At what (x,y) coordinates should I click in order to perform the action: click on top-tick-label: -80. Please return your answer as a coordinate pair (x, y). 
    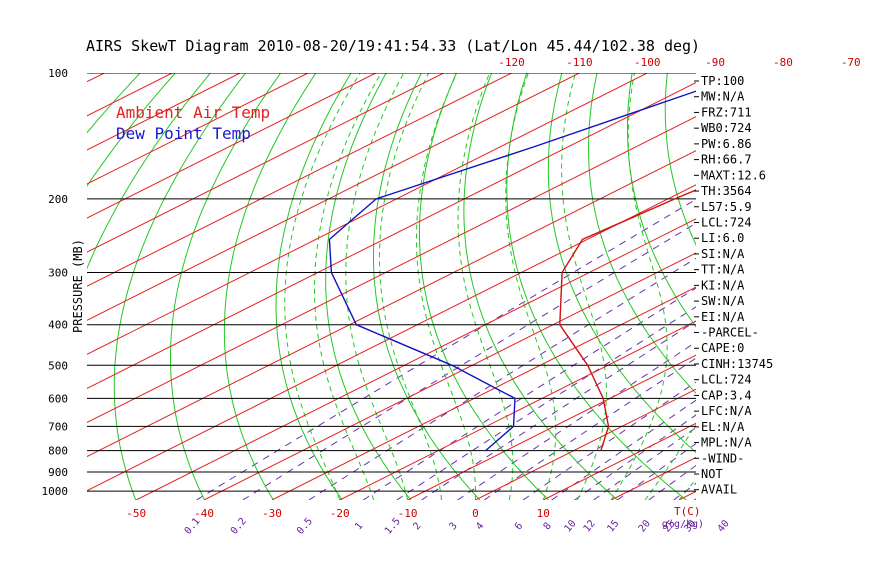
    Looking at the image, I should click on (783, 62).